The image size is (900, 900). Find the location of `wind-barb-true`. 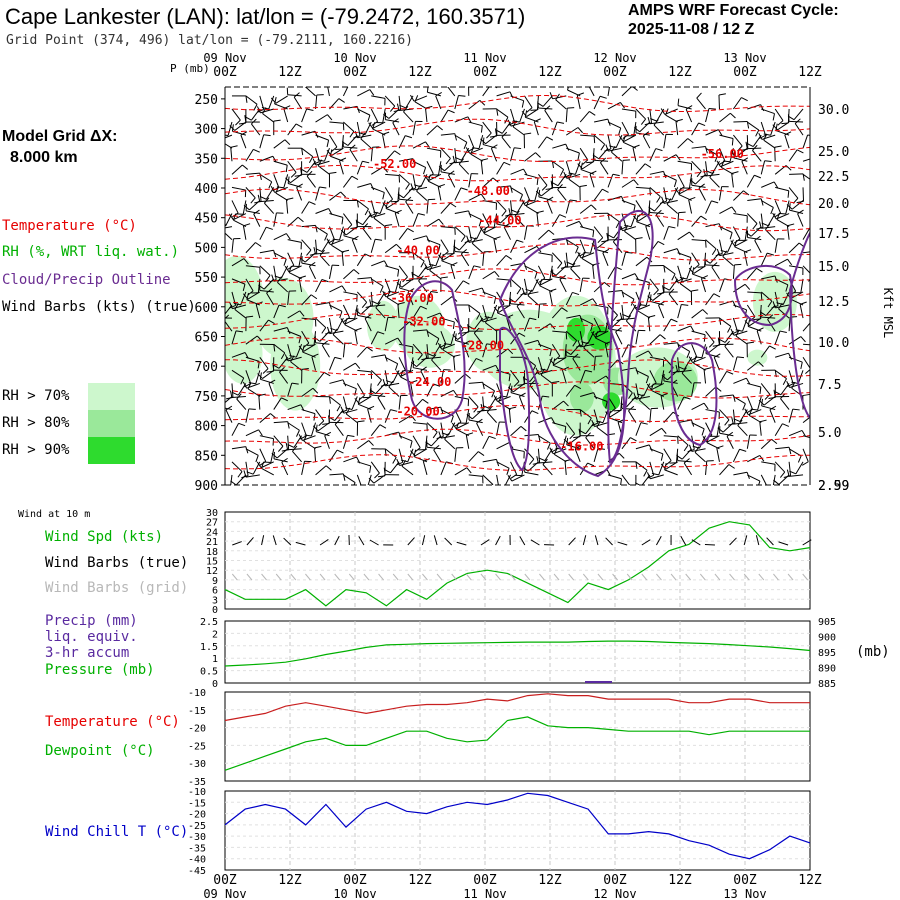

wind-barb-true is located at coordinates (770, 541).